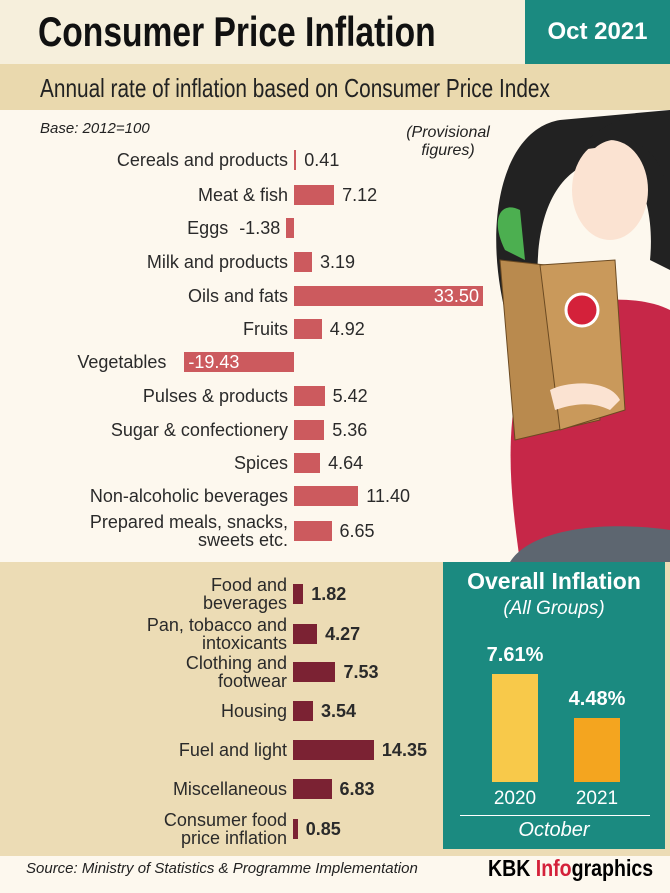 The width and height of the screenshot is (670, 893). I want to click on value-label: 6.65, so click(357, 531).